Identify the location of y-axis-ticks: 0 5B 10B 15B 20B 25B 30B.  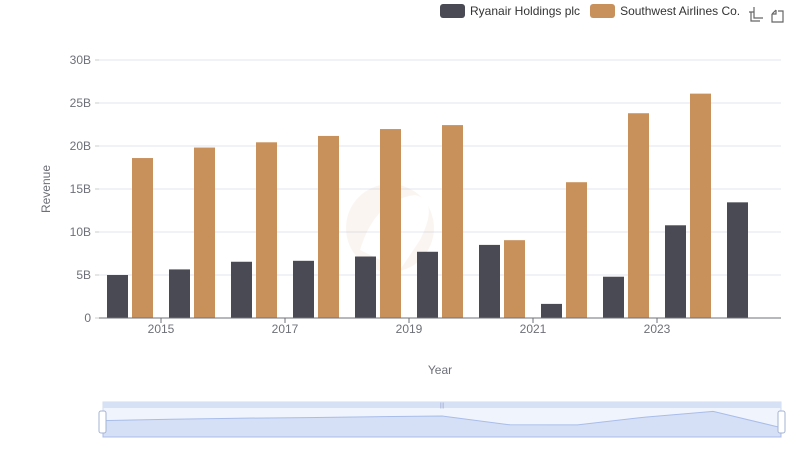
(84, 189).